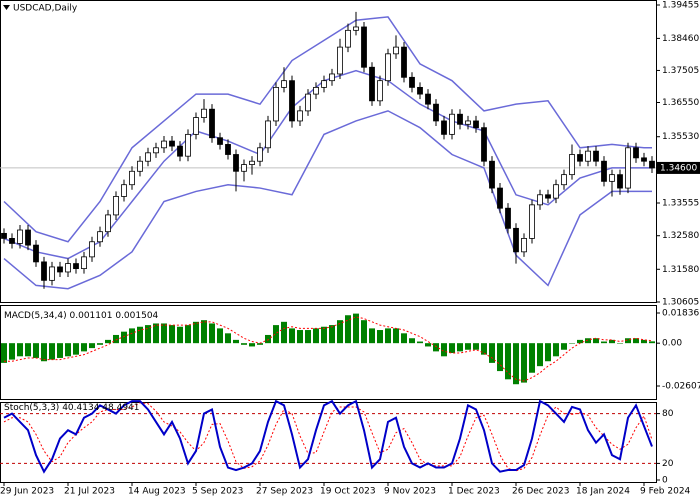 The height and width of the screenshot is (500, 700). Describe the element at coordinates (6, 7) in the screenshot. I see `symbol-menu-icon` at that location.